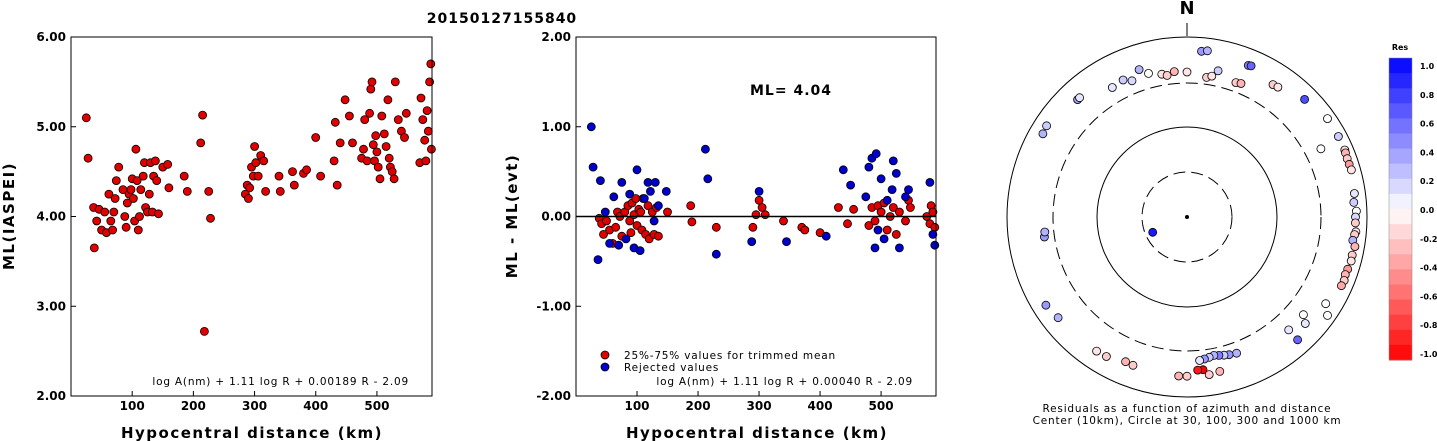 This screenshot has height=441, width=1437. Describe the element at coordinates (556, 127) in the screenshot. I see `y-tick-label: 1.00` at that location.